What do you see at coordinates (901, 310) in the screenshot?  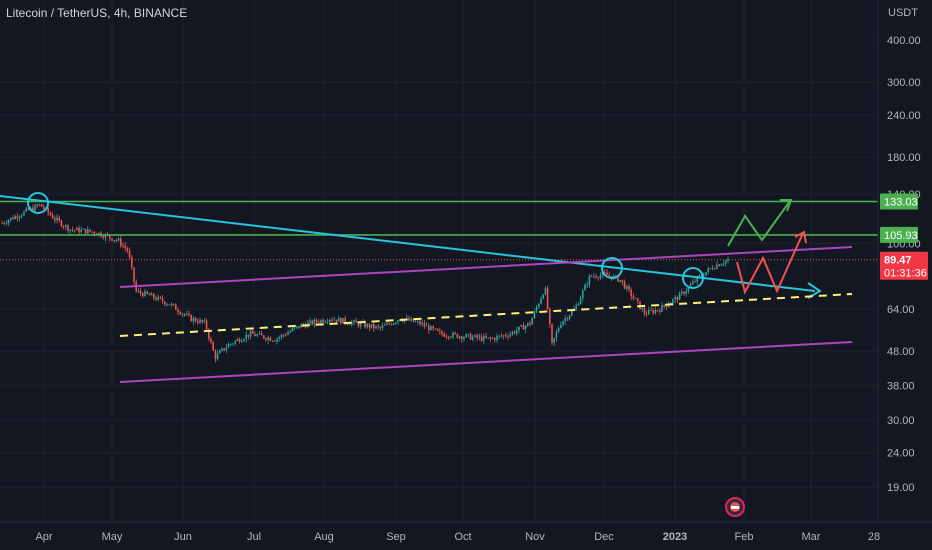 I see `y-tick-label: 64.00` at bounding box center [901, 310].